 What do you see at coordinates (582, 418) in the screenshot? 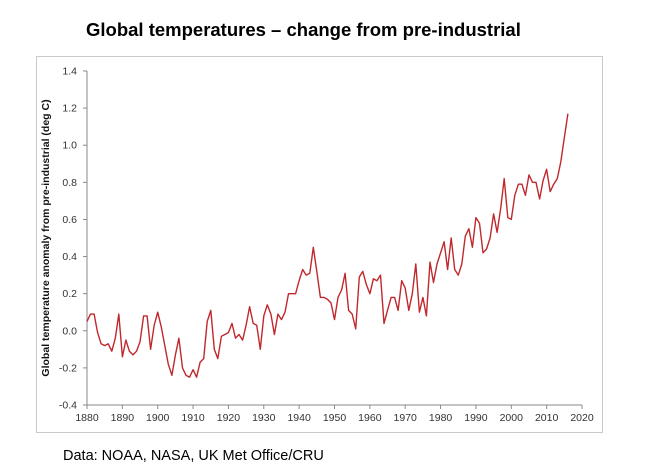
I see `x-tick-label: 2020` at bounding box center [582, 418].